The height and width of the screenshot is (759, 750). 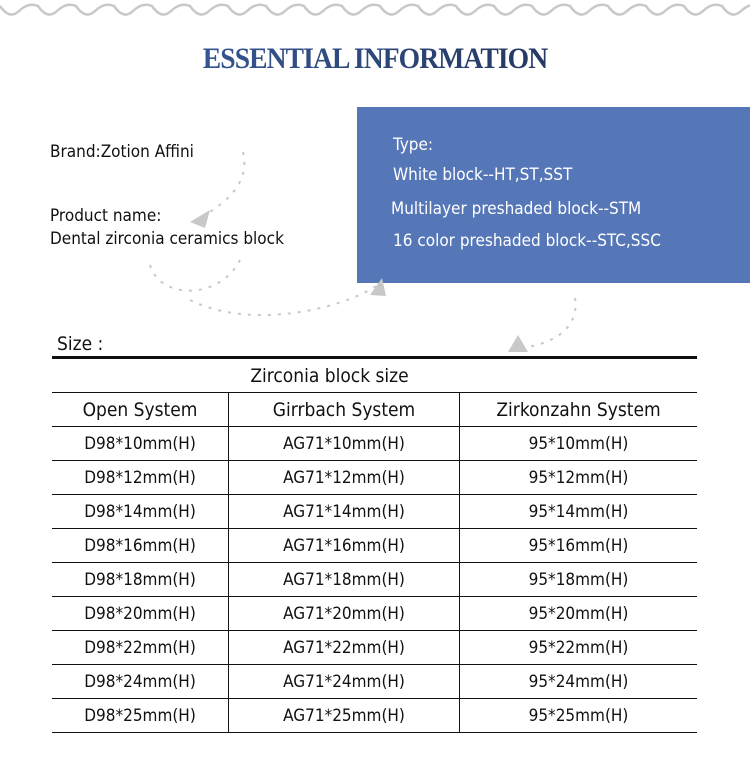 I want to click on table-cell: AG71*10mm(H), so click(x=344, y=443).